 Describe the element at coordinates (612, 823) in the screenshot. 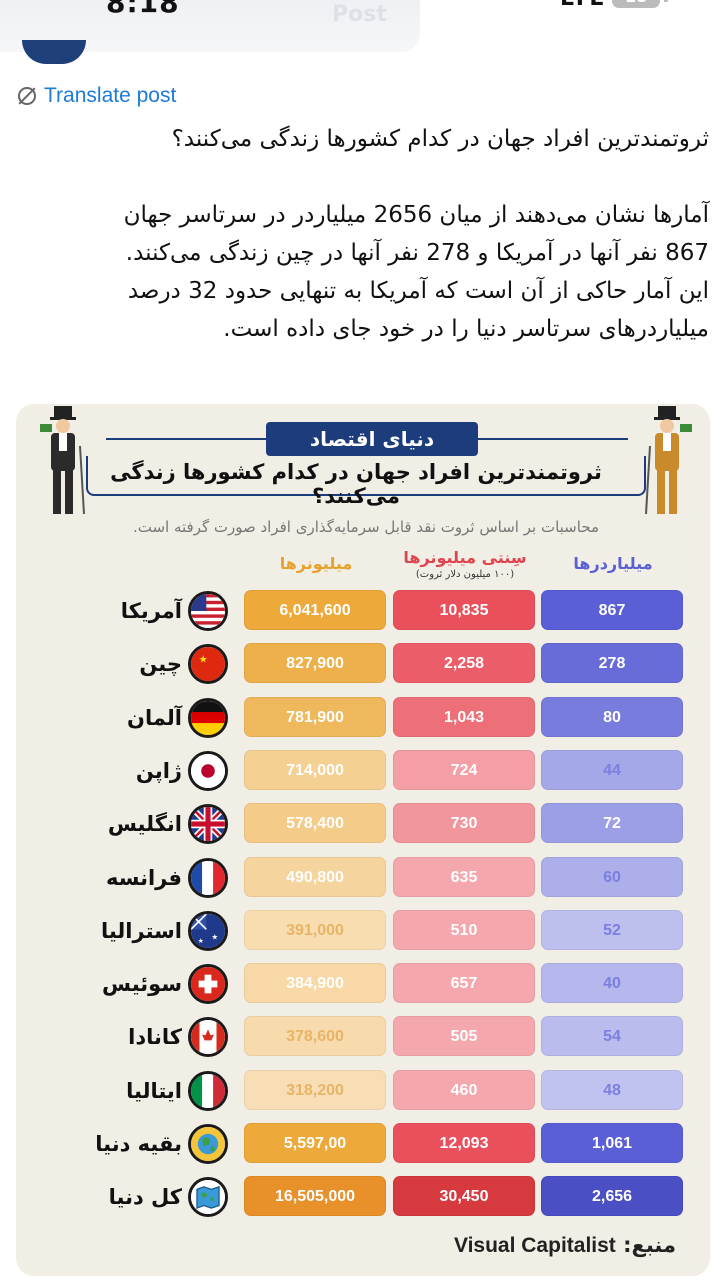

I see `billionaires-value: 72` at that location.